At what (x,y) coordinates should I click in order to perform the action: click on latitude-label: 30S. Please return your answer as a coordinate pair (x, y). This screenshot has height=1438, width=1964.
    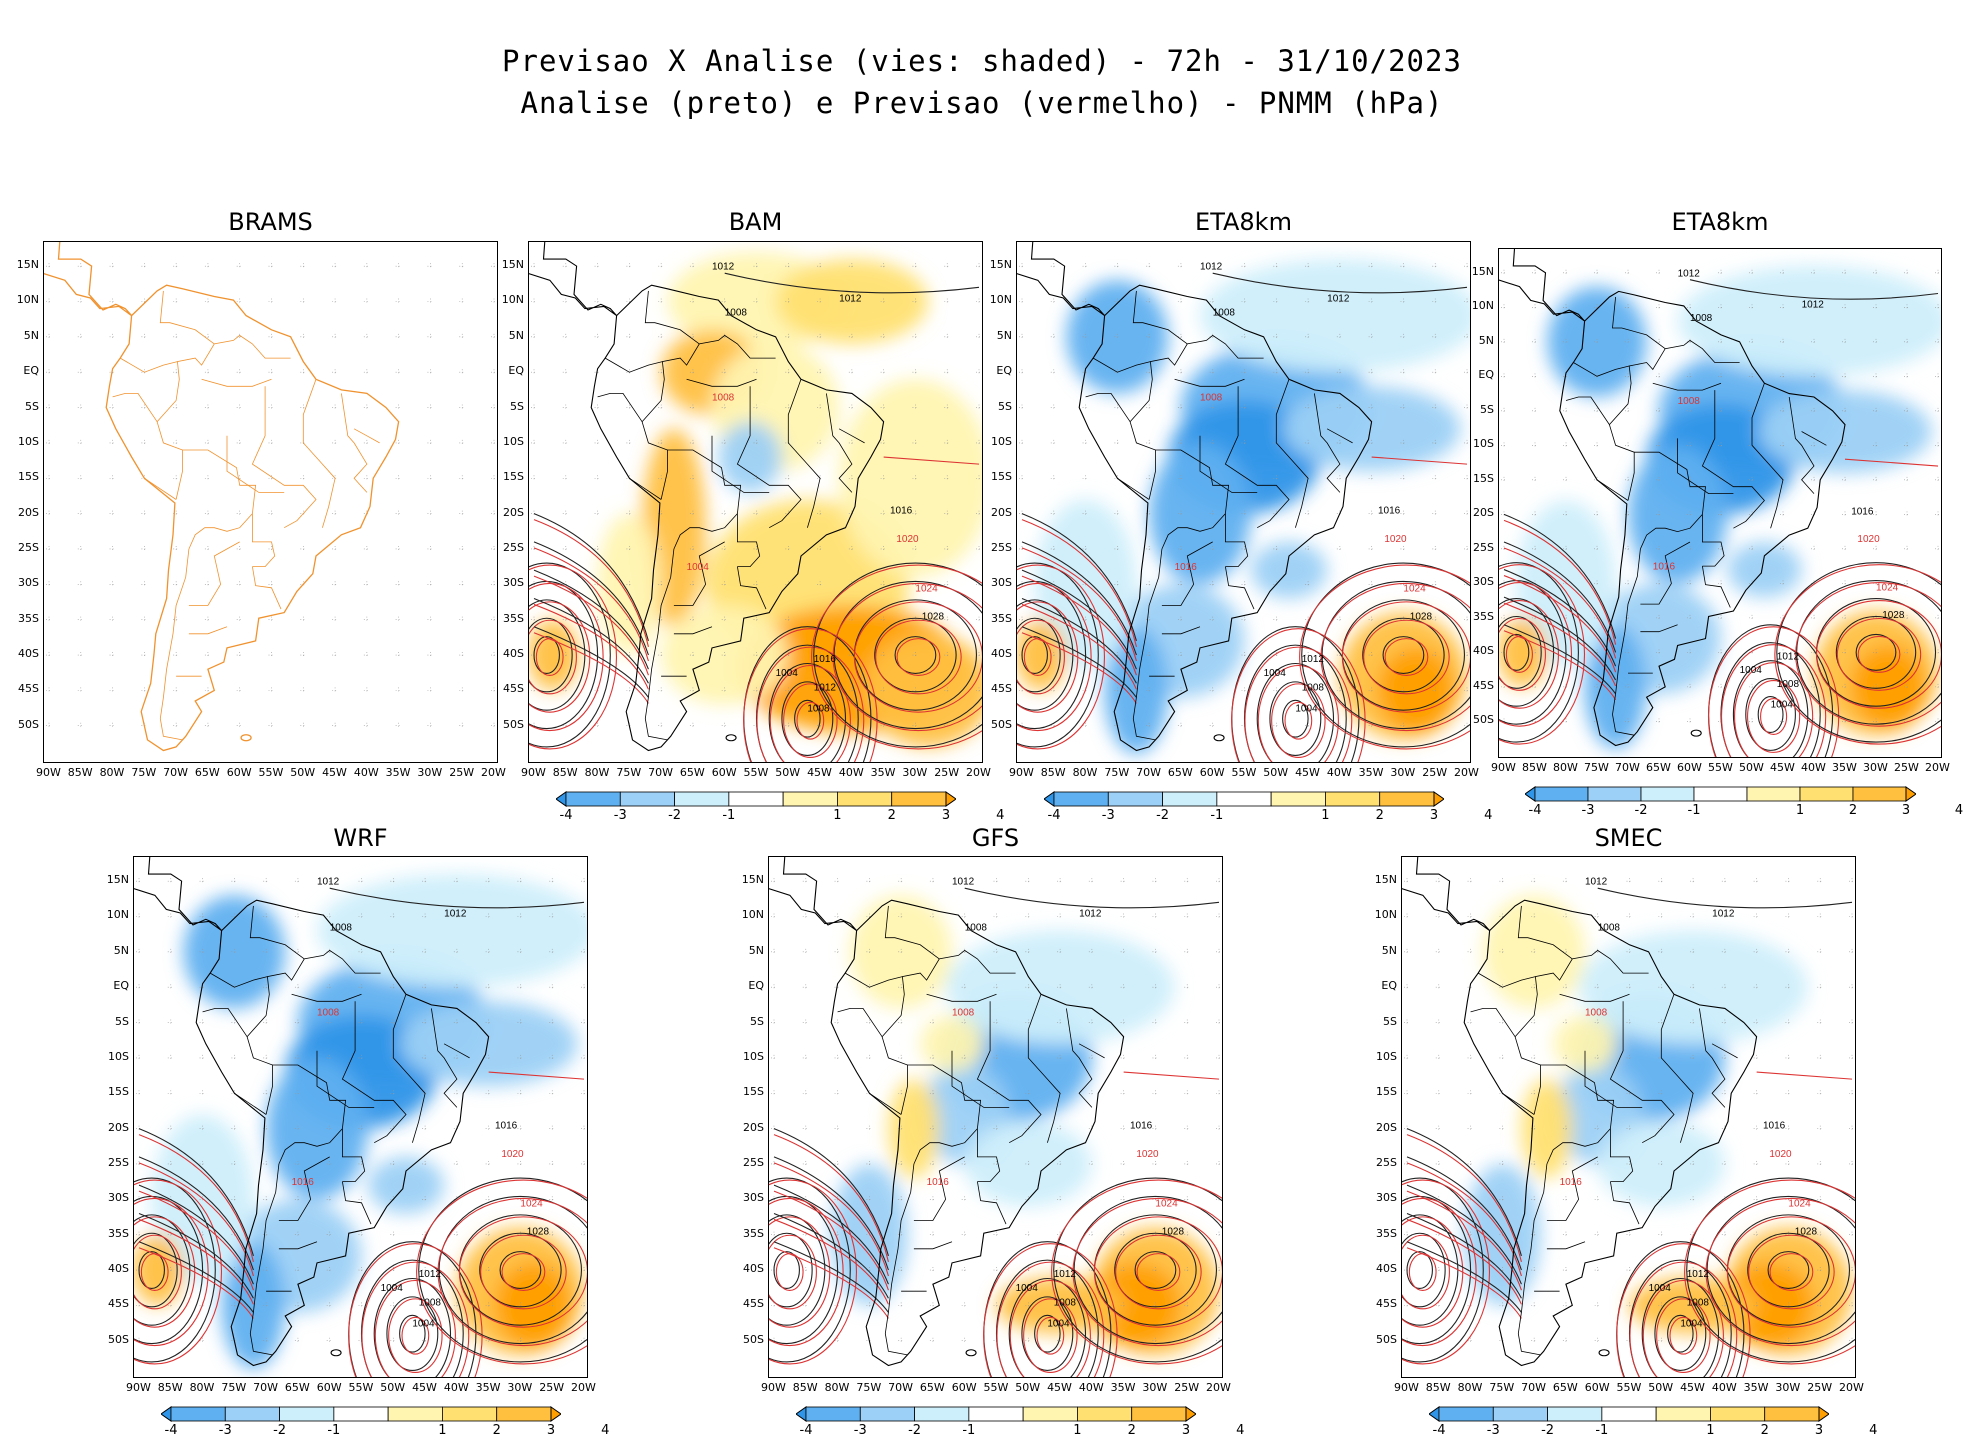
    Looking at the image, I should click on (118, 1198).